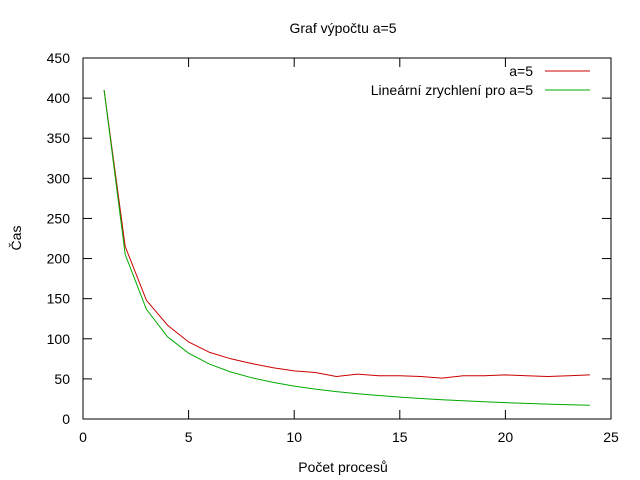  Describe the element at coordinates (506, 437) in the screenshot. I see `x-tick-label: 20` at that location.